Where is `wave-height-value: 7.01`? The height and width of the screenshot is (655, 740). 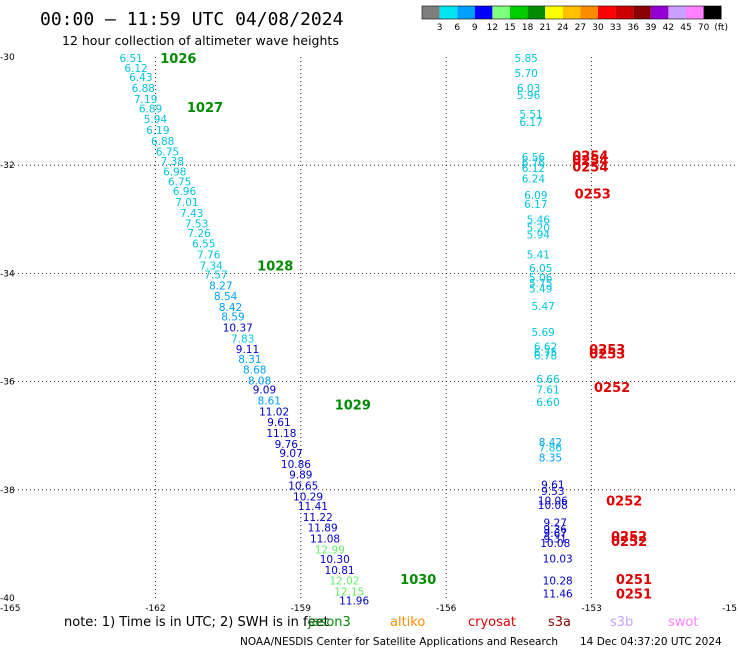 wave-height-value: 7.01 is located at coordinates (186, 203).